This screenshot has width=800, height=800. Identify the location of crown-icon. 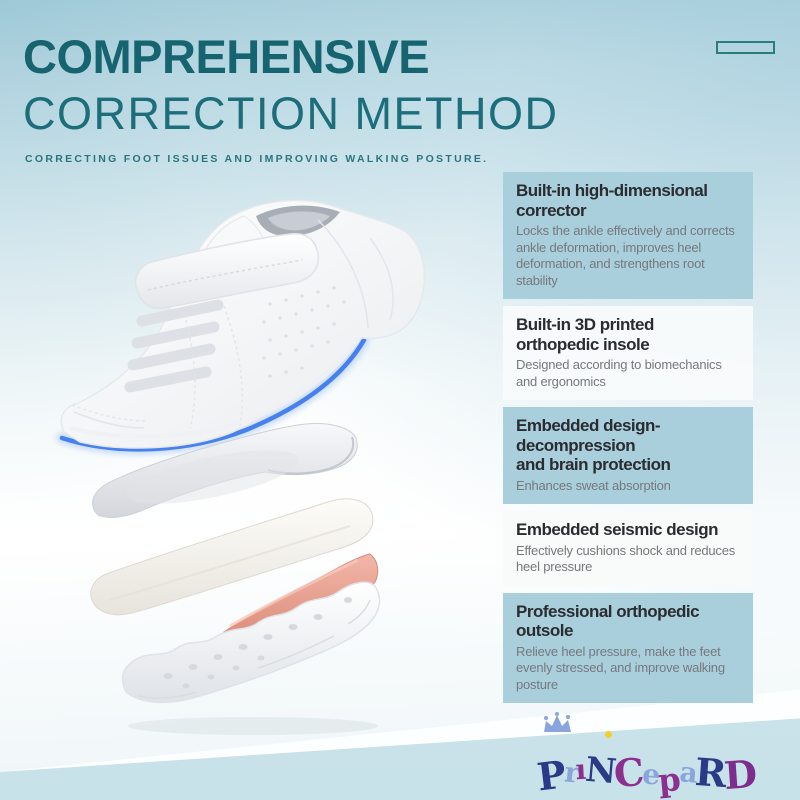
(557, 722).